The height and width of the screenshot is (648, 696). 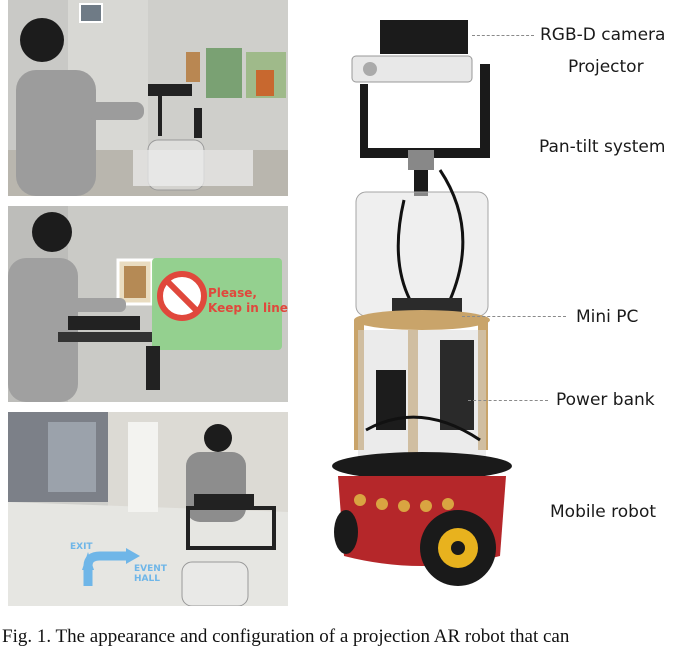 I want to click on leader-powerbank, so click(x=508, y=400).